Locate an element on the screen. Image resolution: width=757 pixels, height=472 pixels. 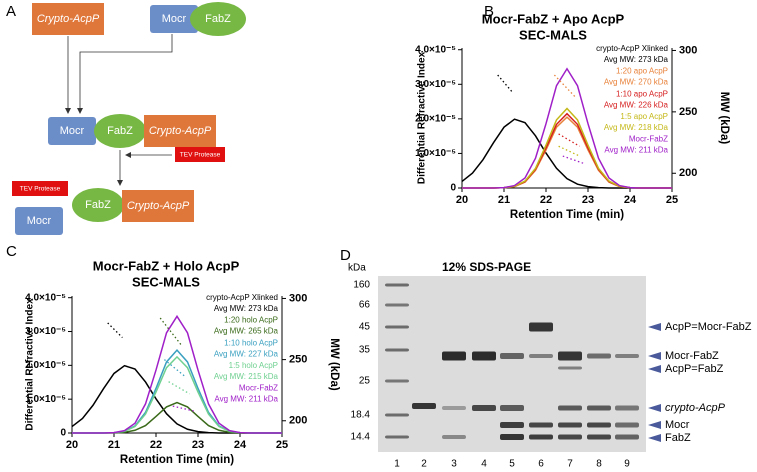
x-tick-label: 23 is located at coordinates (198, 445).